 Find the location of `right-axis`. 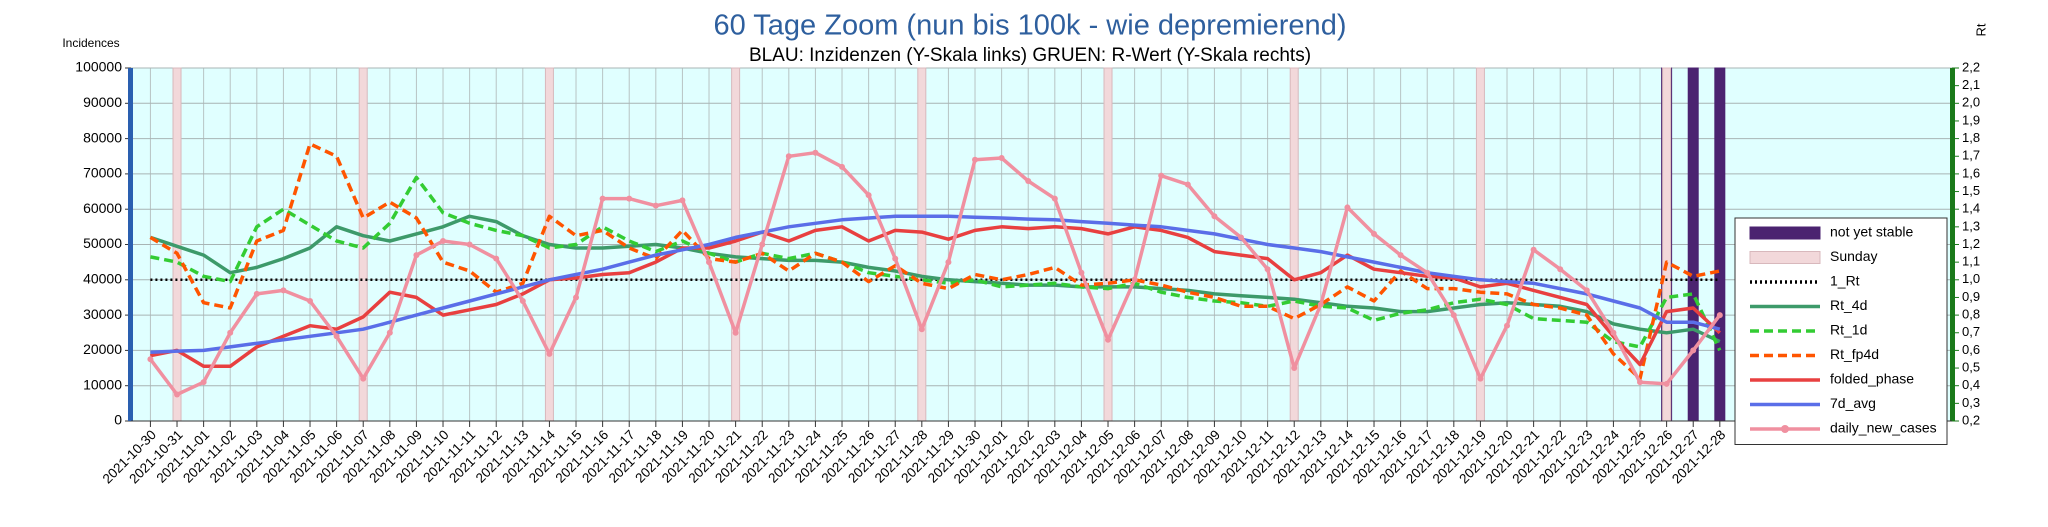

right-axis is located at coordinates (1952, 244).